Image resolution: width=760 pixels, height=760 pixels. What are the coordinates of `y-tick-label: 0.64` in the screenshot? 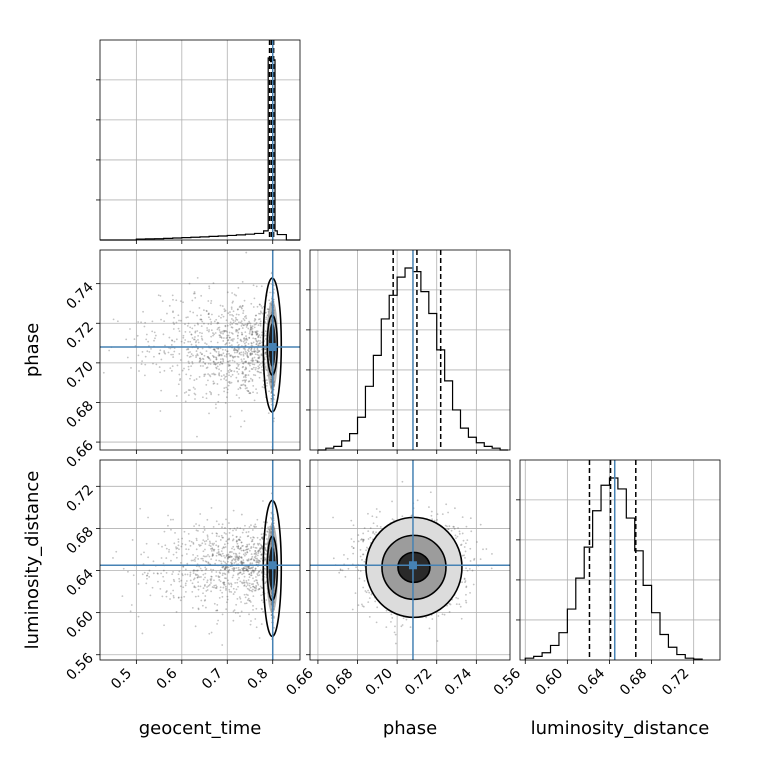 It's located at (79, 582).